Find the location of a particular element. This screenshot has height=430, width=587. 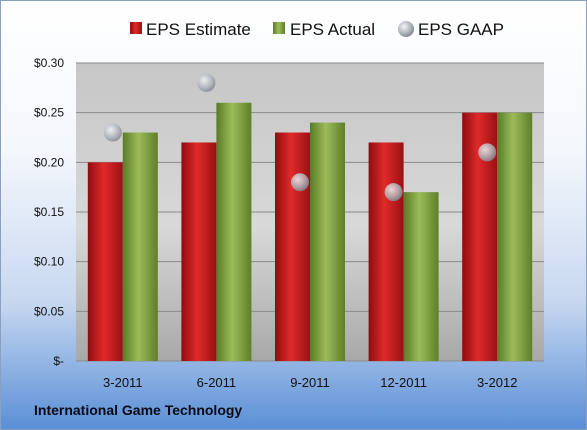

legend: EPS Estimate EPS Actual EPS GAAP is located at coordinates (317, 29).